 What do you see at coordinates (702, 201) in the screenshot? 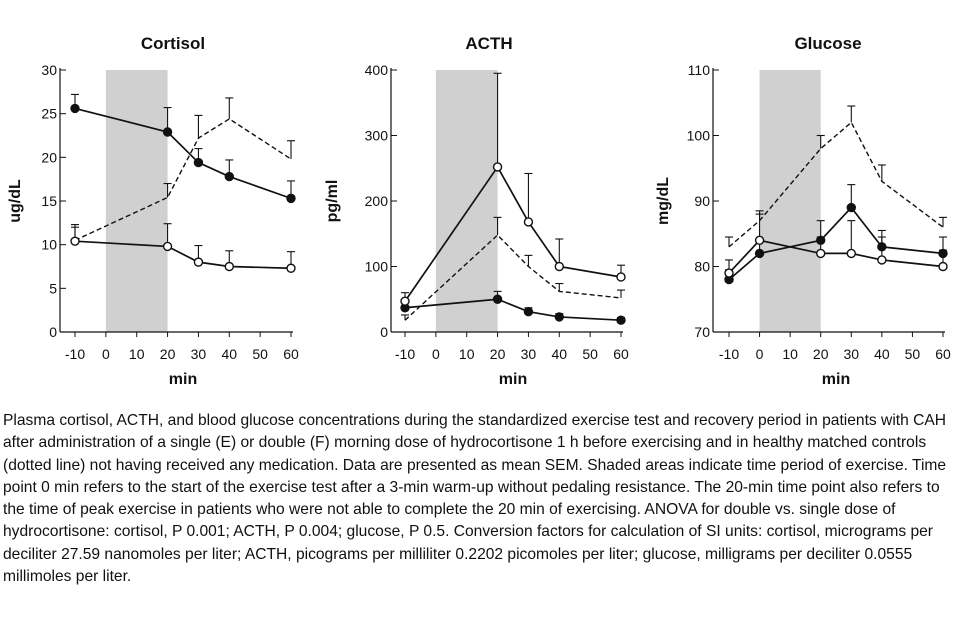
I see `y-tick-label: 90` at bounding box center [702, 201].